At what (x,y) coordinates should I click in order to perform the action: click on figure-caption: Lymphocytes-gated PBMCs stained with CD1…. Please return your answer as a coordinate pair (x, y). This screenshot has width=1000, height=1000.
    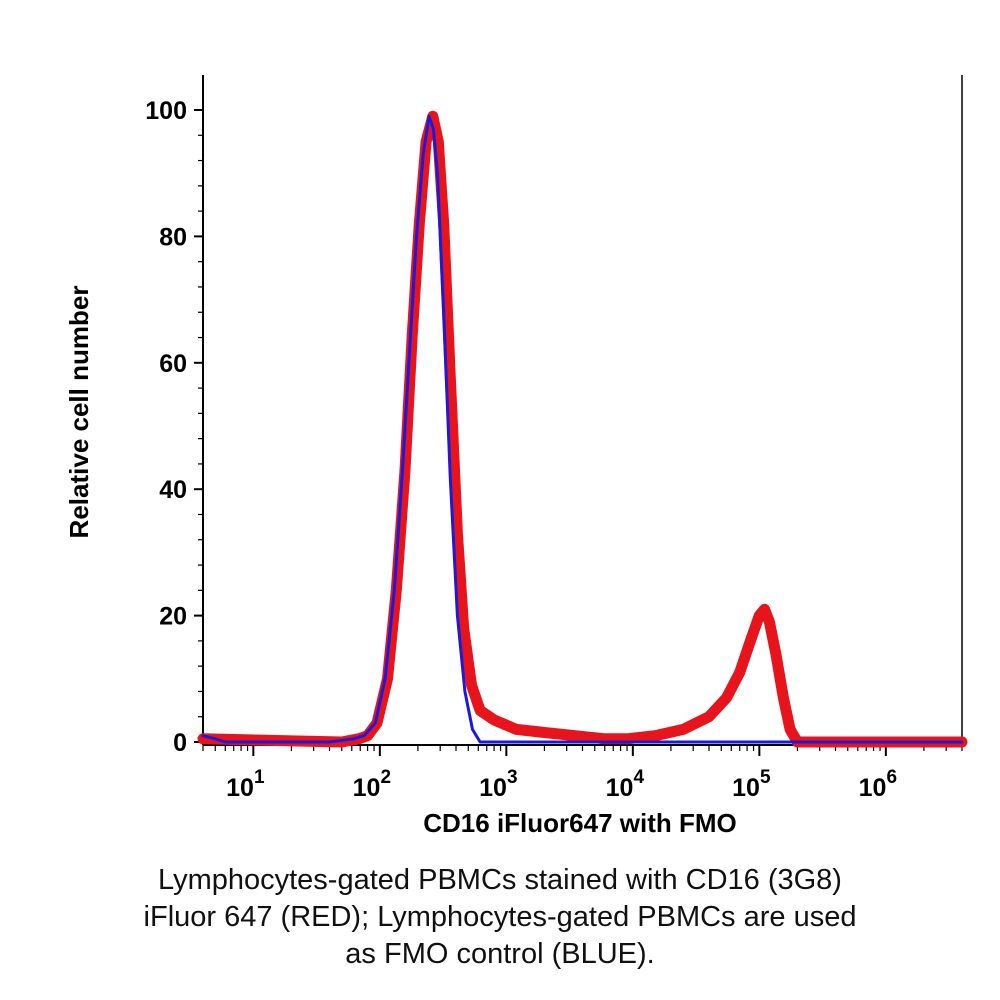
    Looking at the image, I should click on (500, 917).